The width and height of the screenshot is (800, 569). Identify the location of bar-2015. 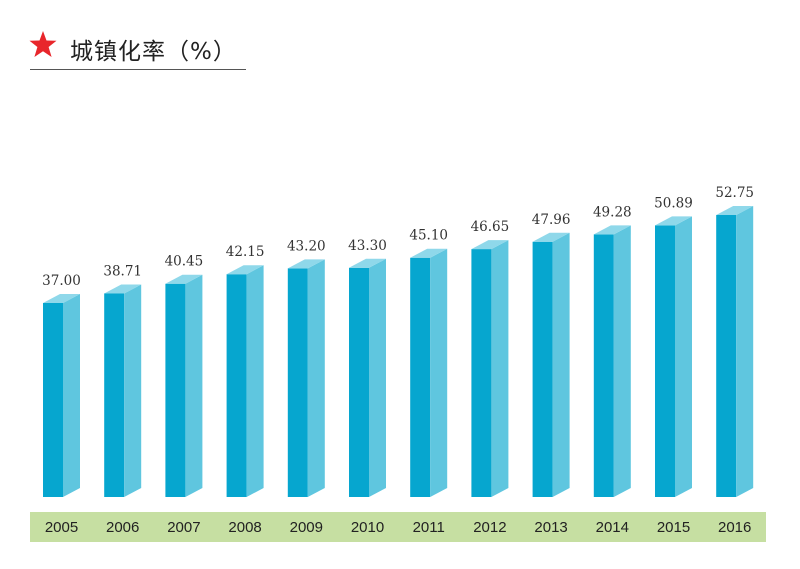
(673, 356).